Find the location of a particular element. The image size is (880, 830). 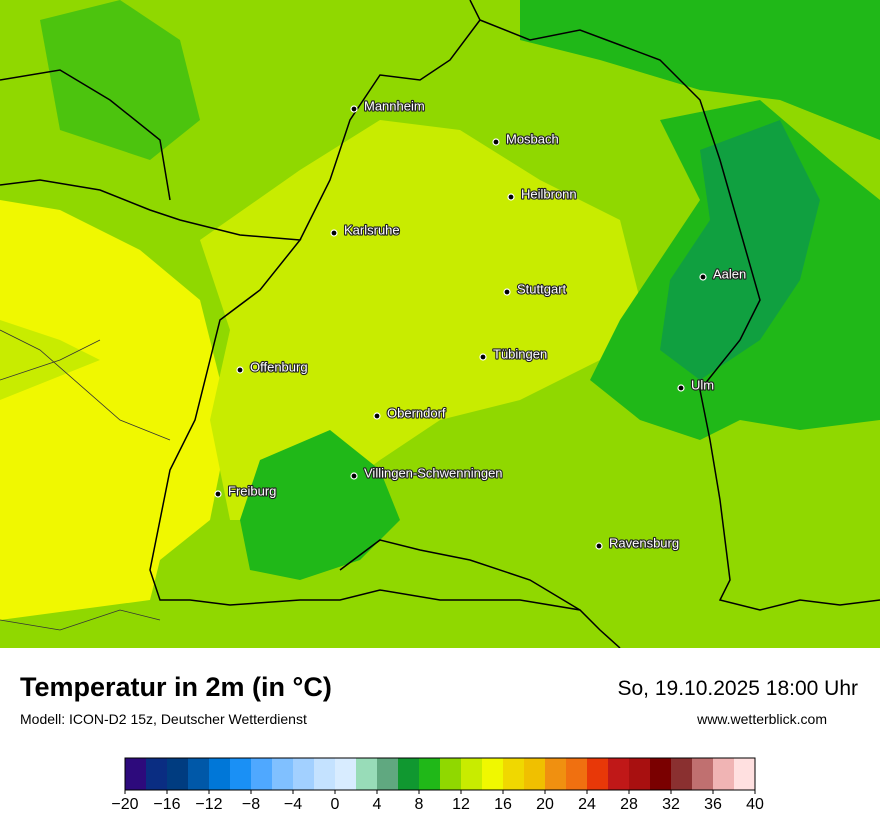

city-label: Tübingen is located at coordinates (520, 353).